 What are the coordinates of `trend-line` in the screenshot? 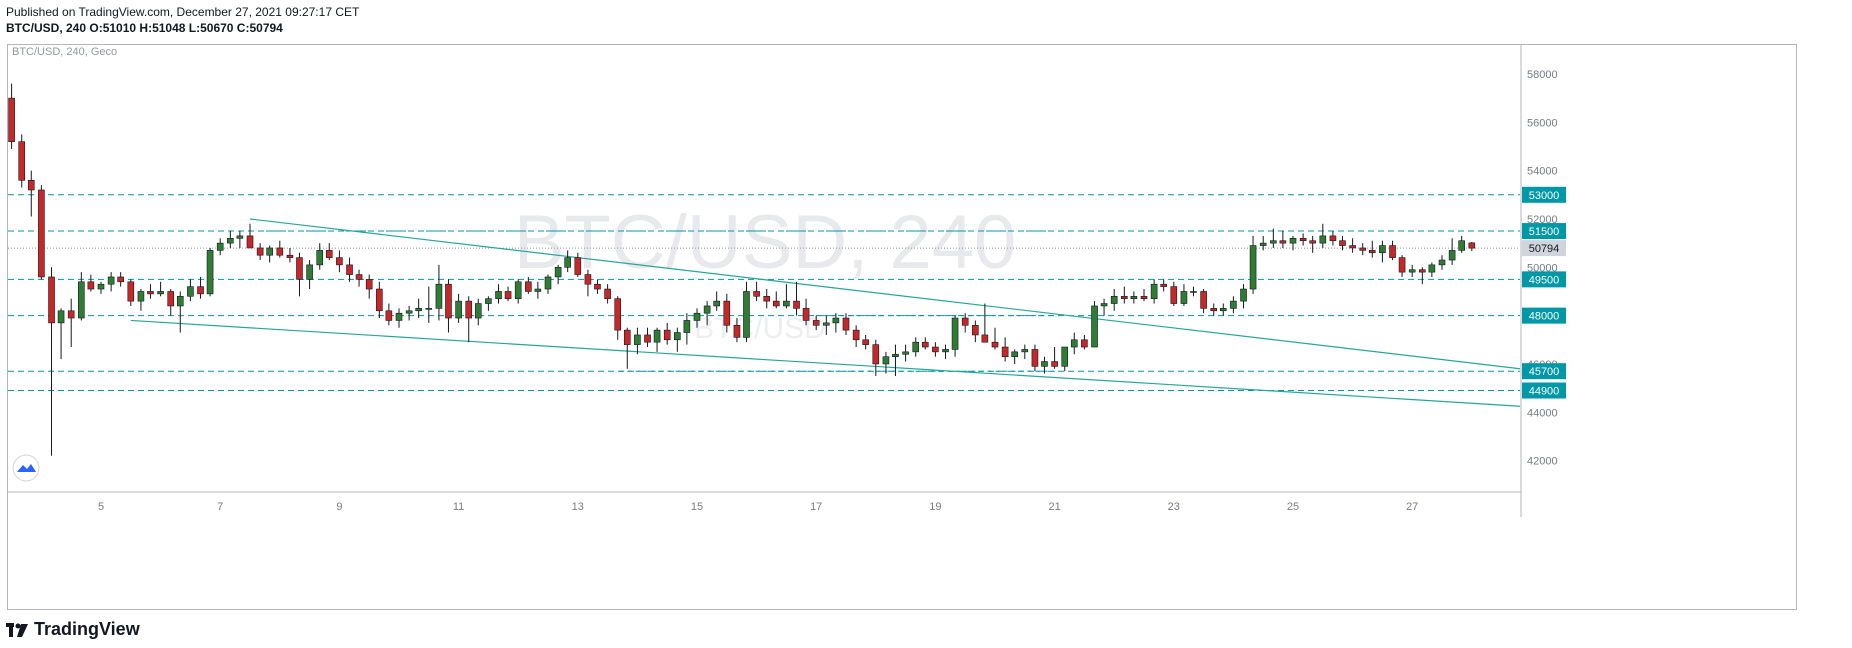 It's located at (825, 363).